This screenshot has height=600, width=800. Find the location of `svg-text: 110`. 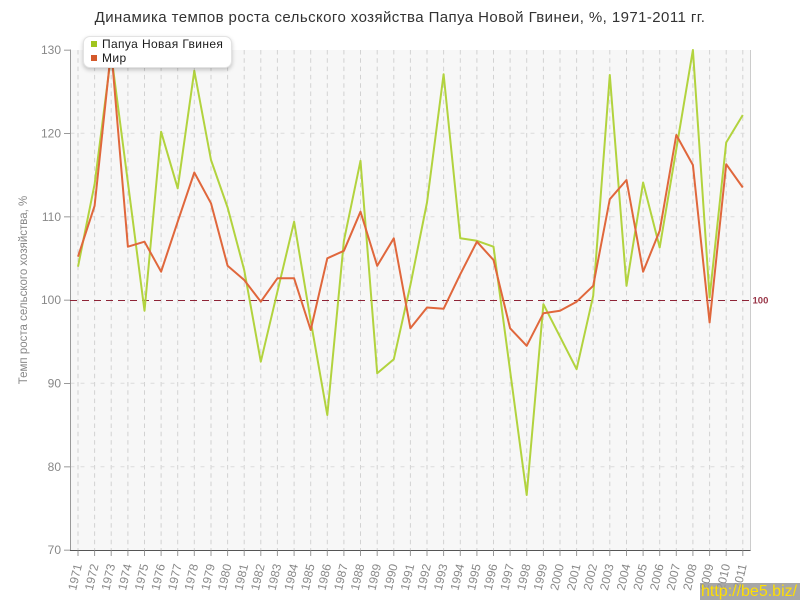

svg-text: 110 is located at coordinates (51, 217).